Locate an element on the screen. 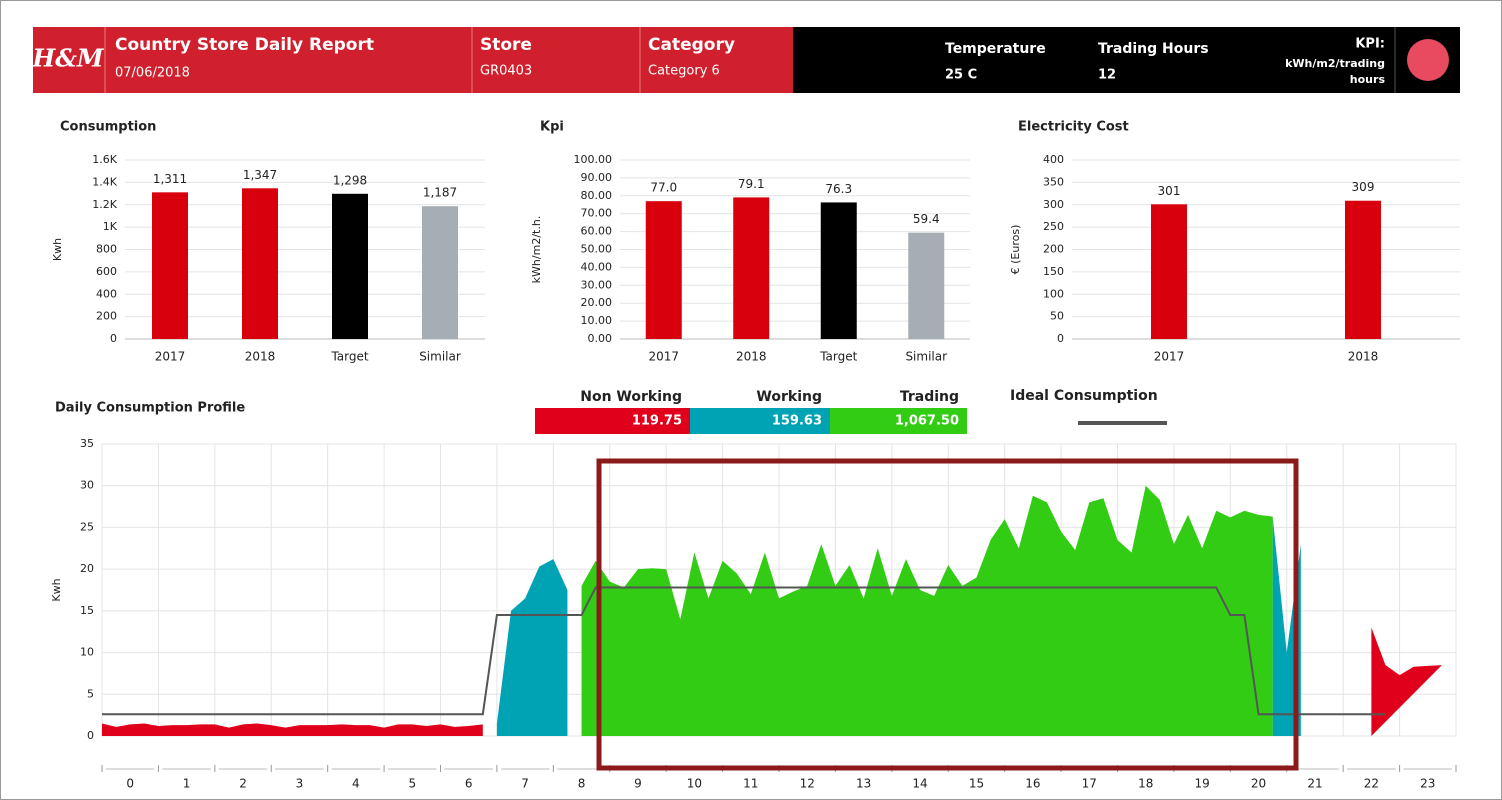  x-tick-label: 14 is located at coordinates (919, 784).